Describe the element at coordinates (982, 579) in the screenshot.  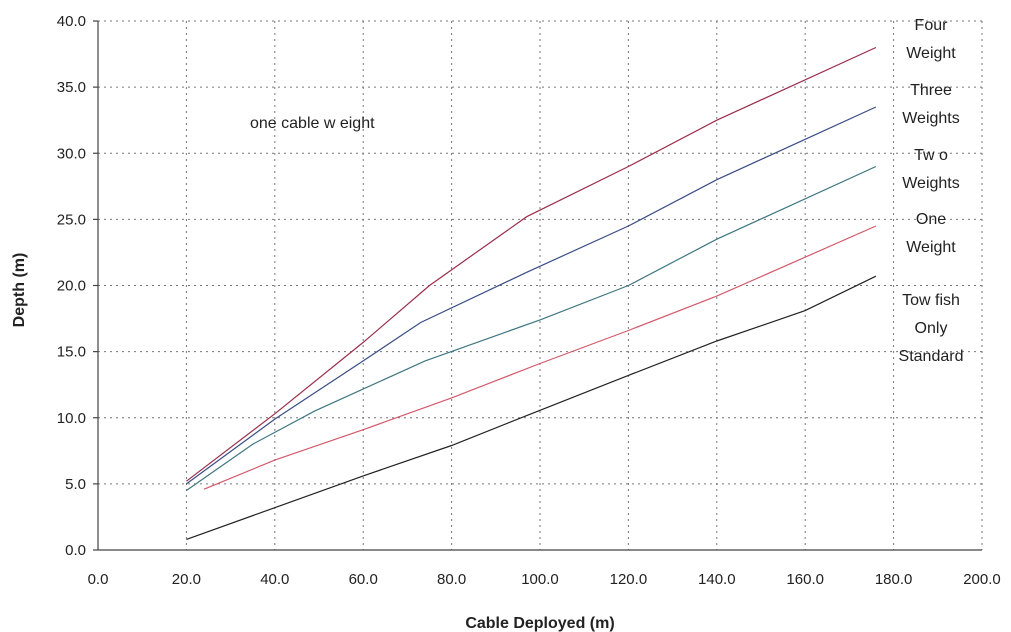
I see `x-tick-label: 200.0` at that location.